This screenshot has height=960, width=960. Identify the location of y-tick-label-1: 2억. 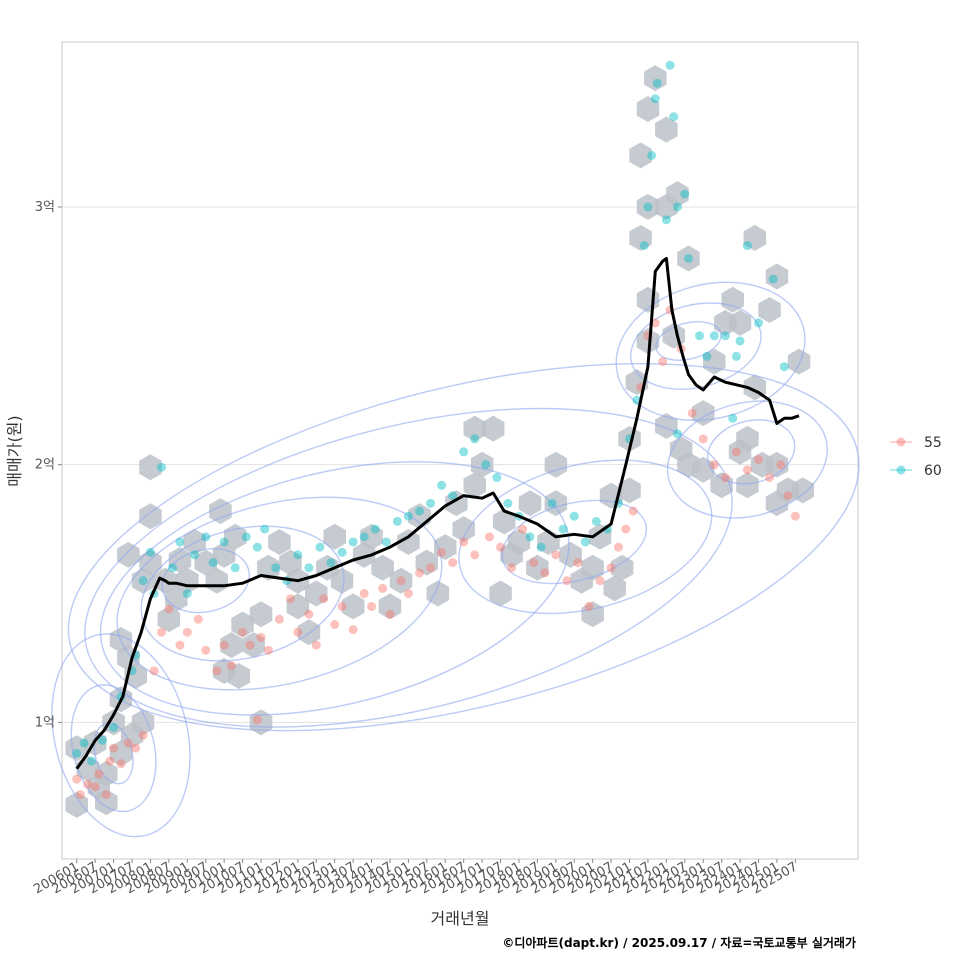
(45, 465).